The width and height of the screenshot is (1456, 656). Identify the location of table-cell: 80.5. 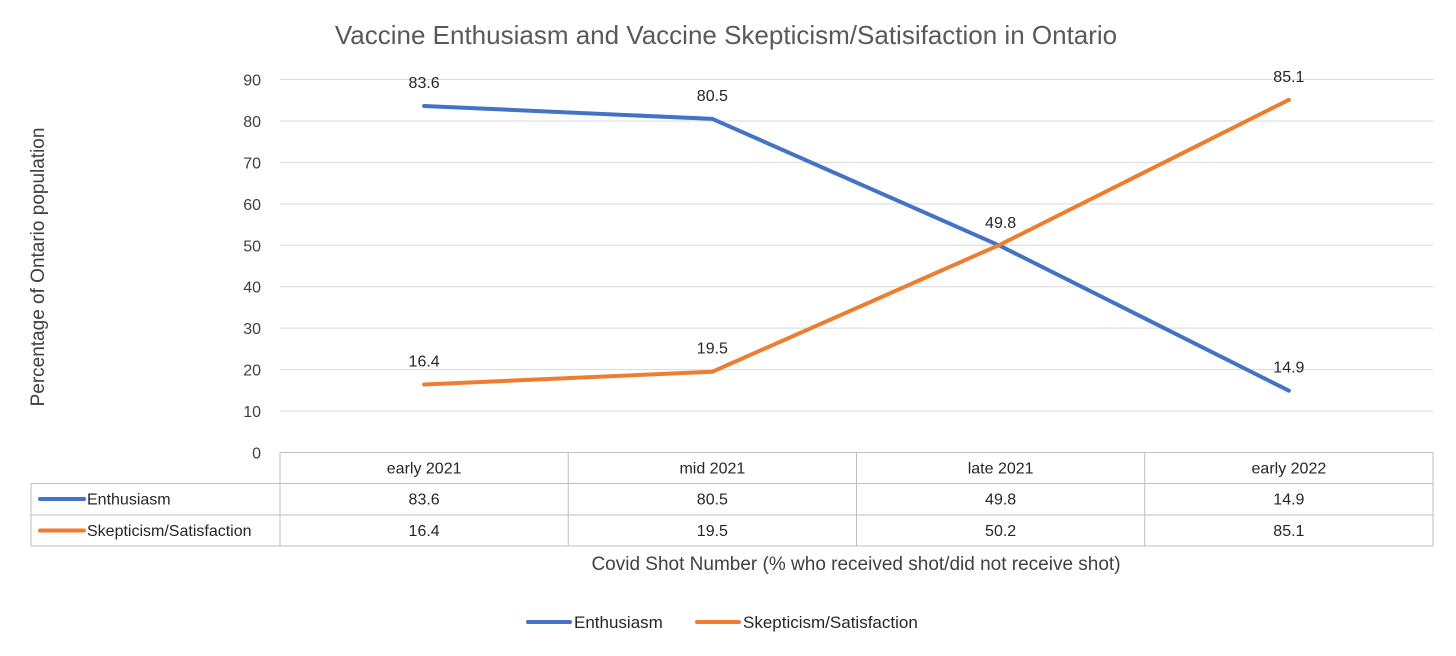
(712, 500).